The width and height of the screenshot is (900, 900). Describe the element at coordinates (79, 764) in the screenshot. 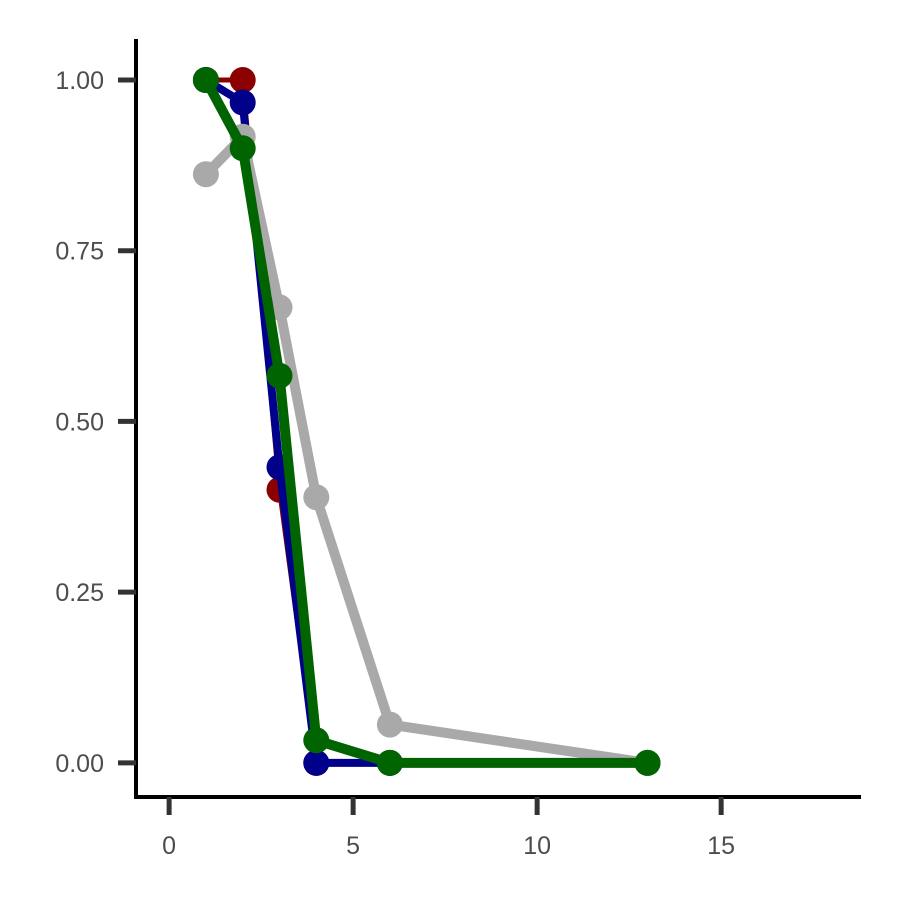

I see `y-tick-label: 0.00` at that location.